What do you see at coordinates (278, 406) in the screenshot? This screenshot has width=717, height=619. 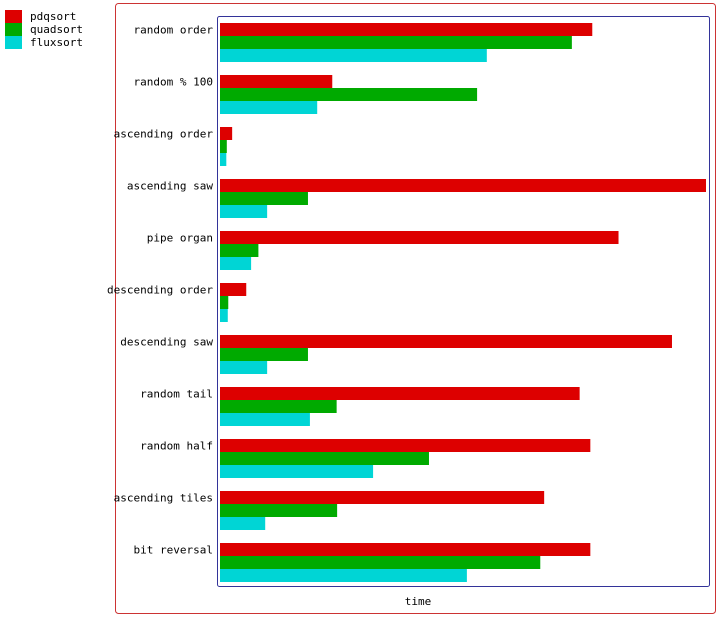 I see `bar-quadsort-random-tail` at bounding box center [278, 406].